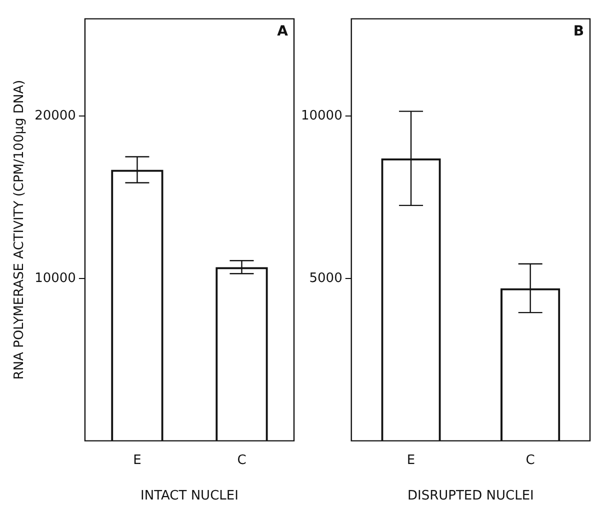 This screenshot has width=602, height=520. I want to click on y-tick-label: 20000, so click(55, 116).